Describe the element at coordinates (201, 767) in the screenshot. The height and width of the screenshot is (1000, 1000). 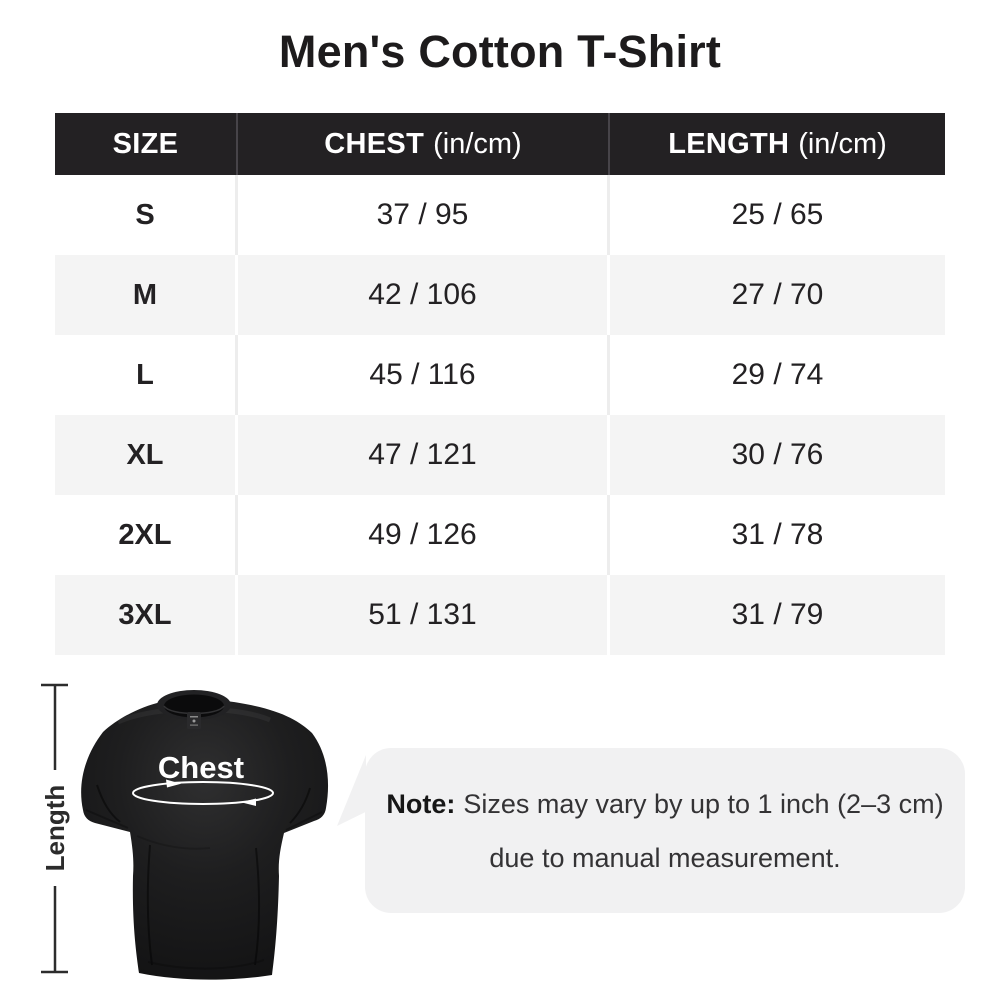
I see `chest-label: Chest` at that location.